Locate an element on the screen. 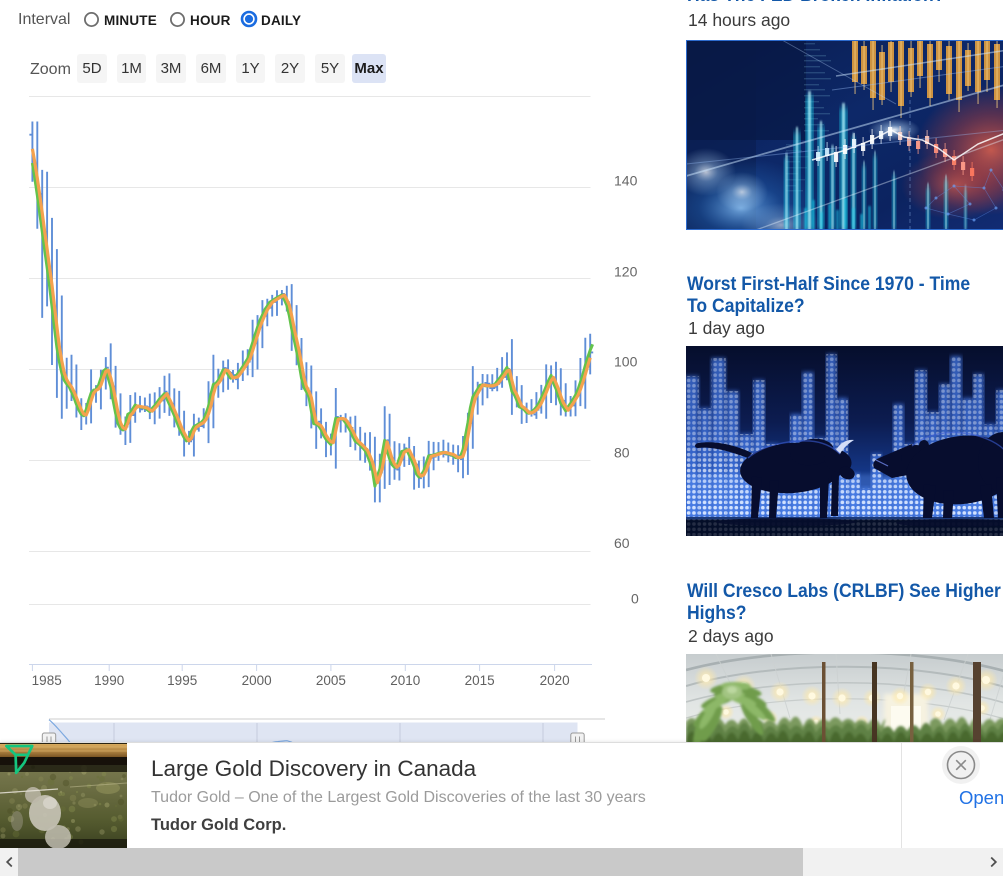 The width and height of the screenshot is (1003, 876). svg-text: 2005 is located at coordinates (331, 680).